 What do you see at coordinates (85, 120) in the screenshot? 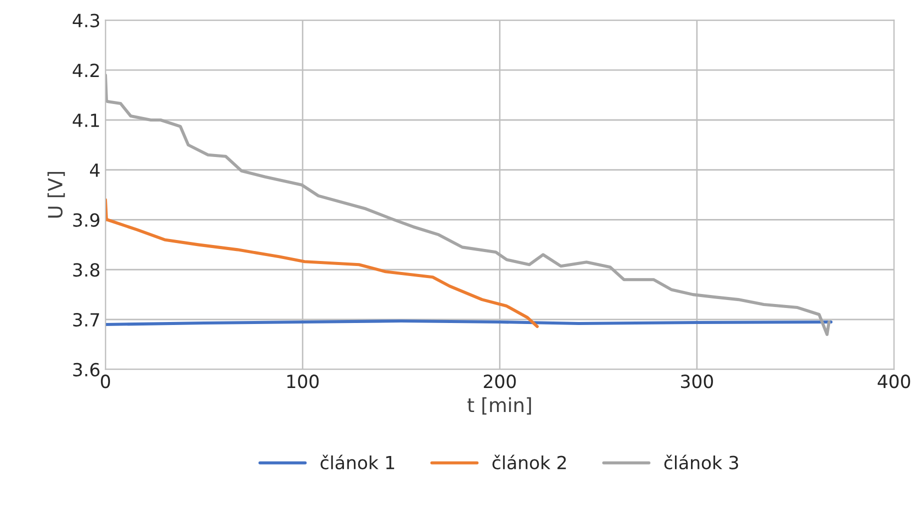
I see `y-tick-label: 4.1` at bounding box center [85, 120].